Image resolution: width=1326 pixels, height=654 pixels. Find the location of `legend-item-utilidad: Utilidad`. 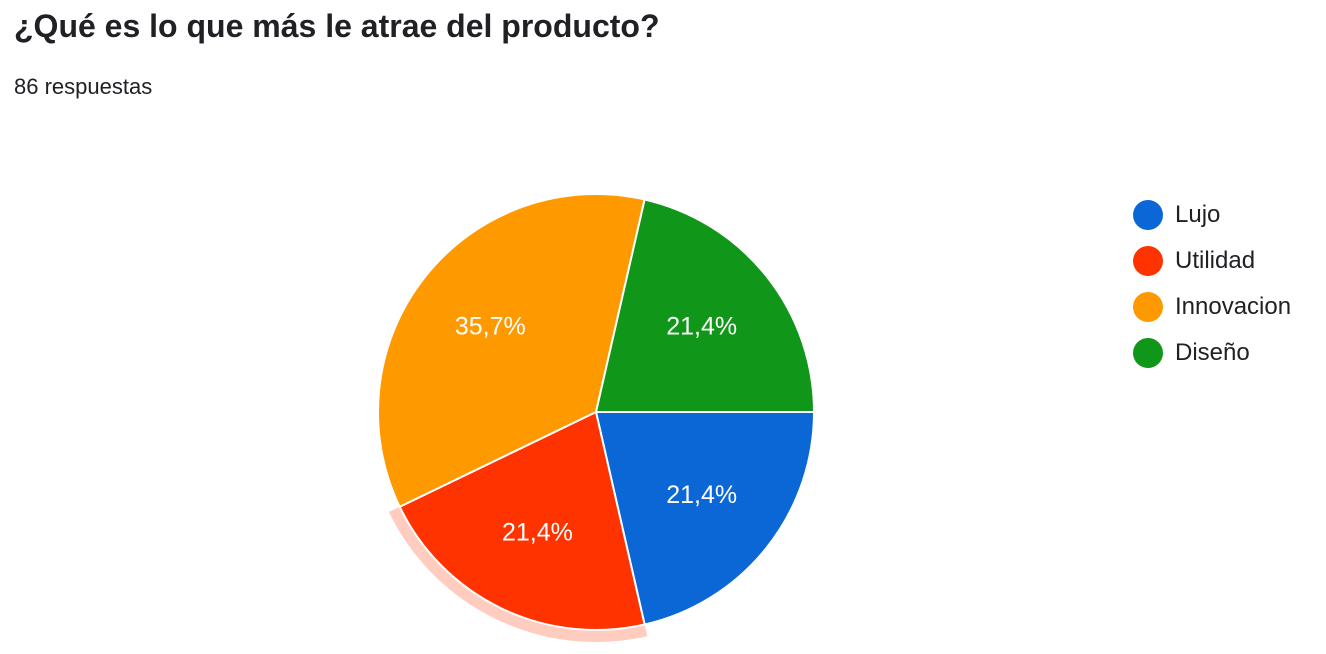

legend-item-utilidad: Utilidad is located at coordinates (1212, 261).